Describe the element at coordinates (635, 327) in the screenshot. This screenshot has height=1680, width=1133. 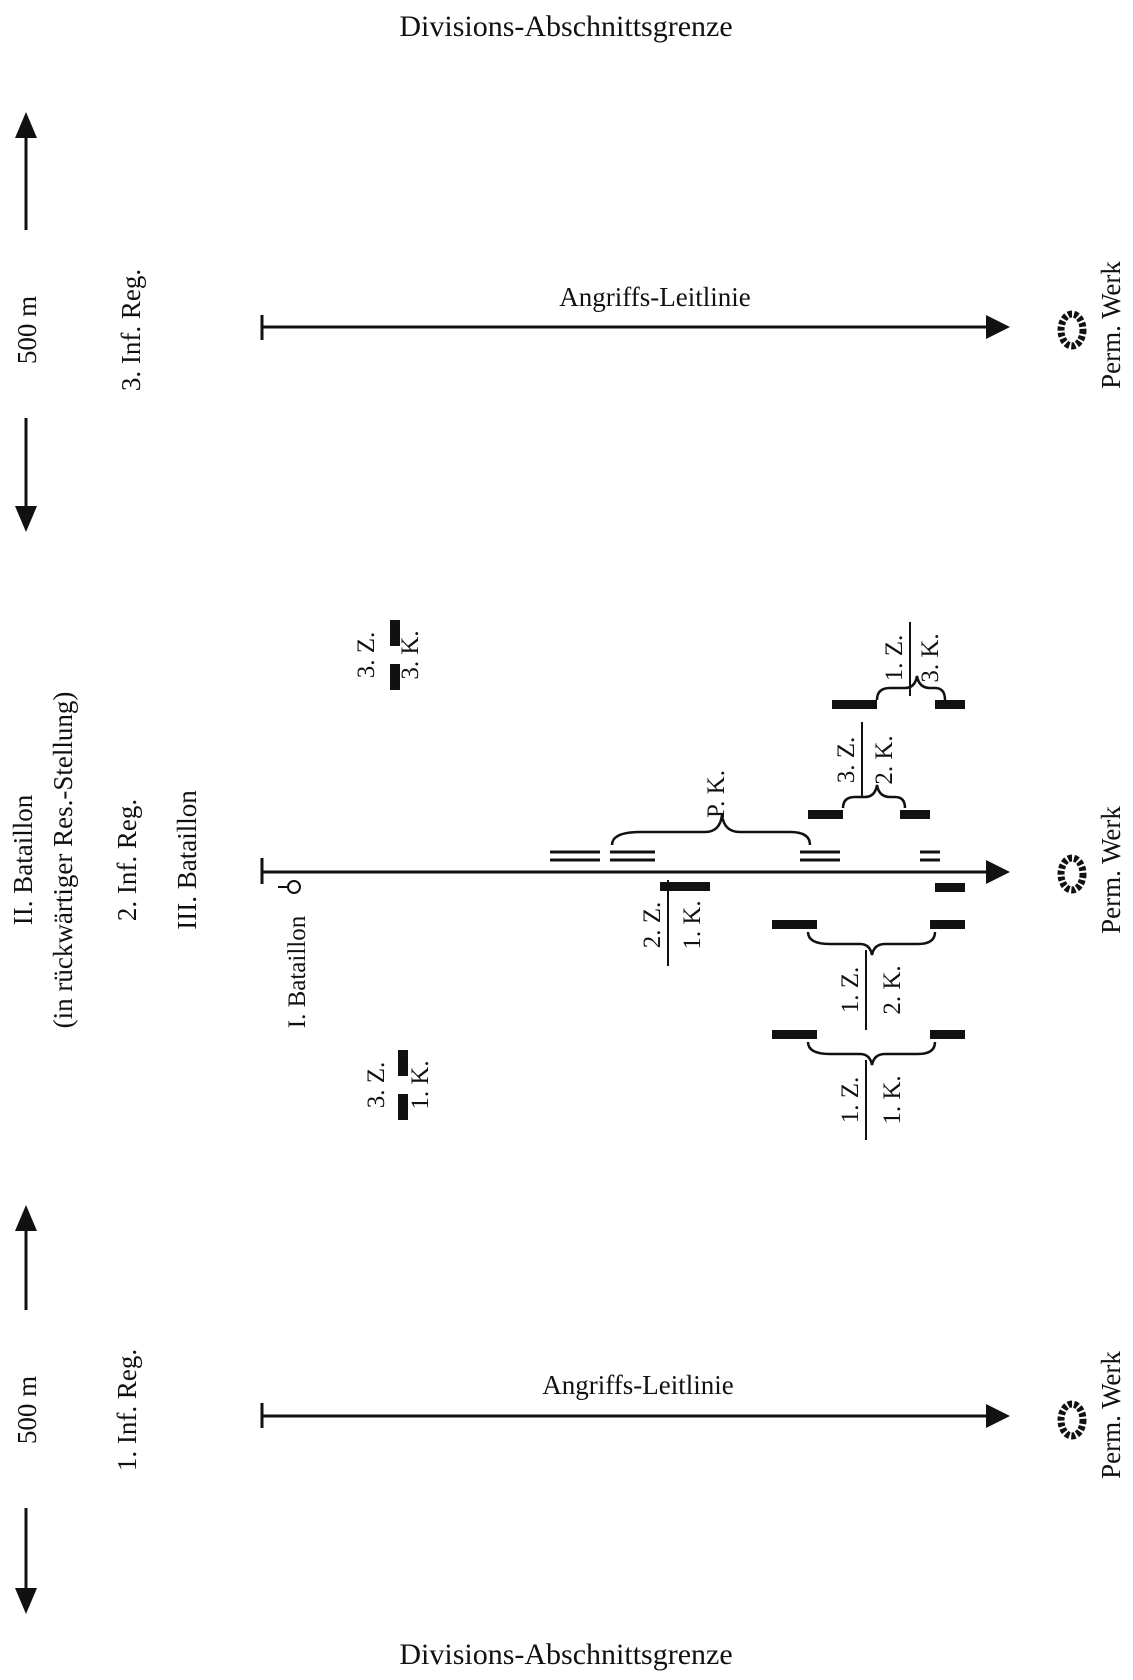
I see `reg3-attack-line` at that location.